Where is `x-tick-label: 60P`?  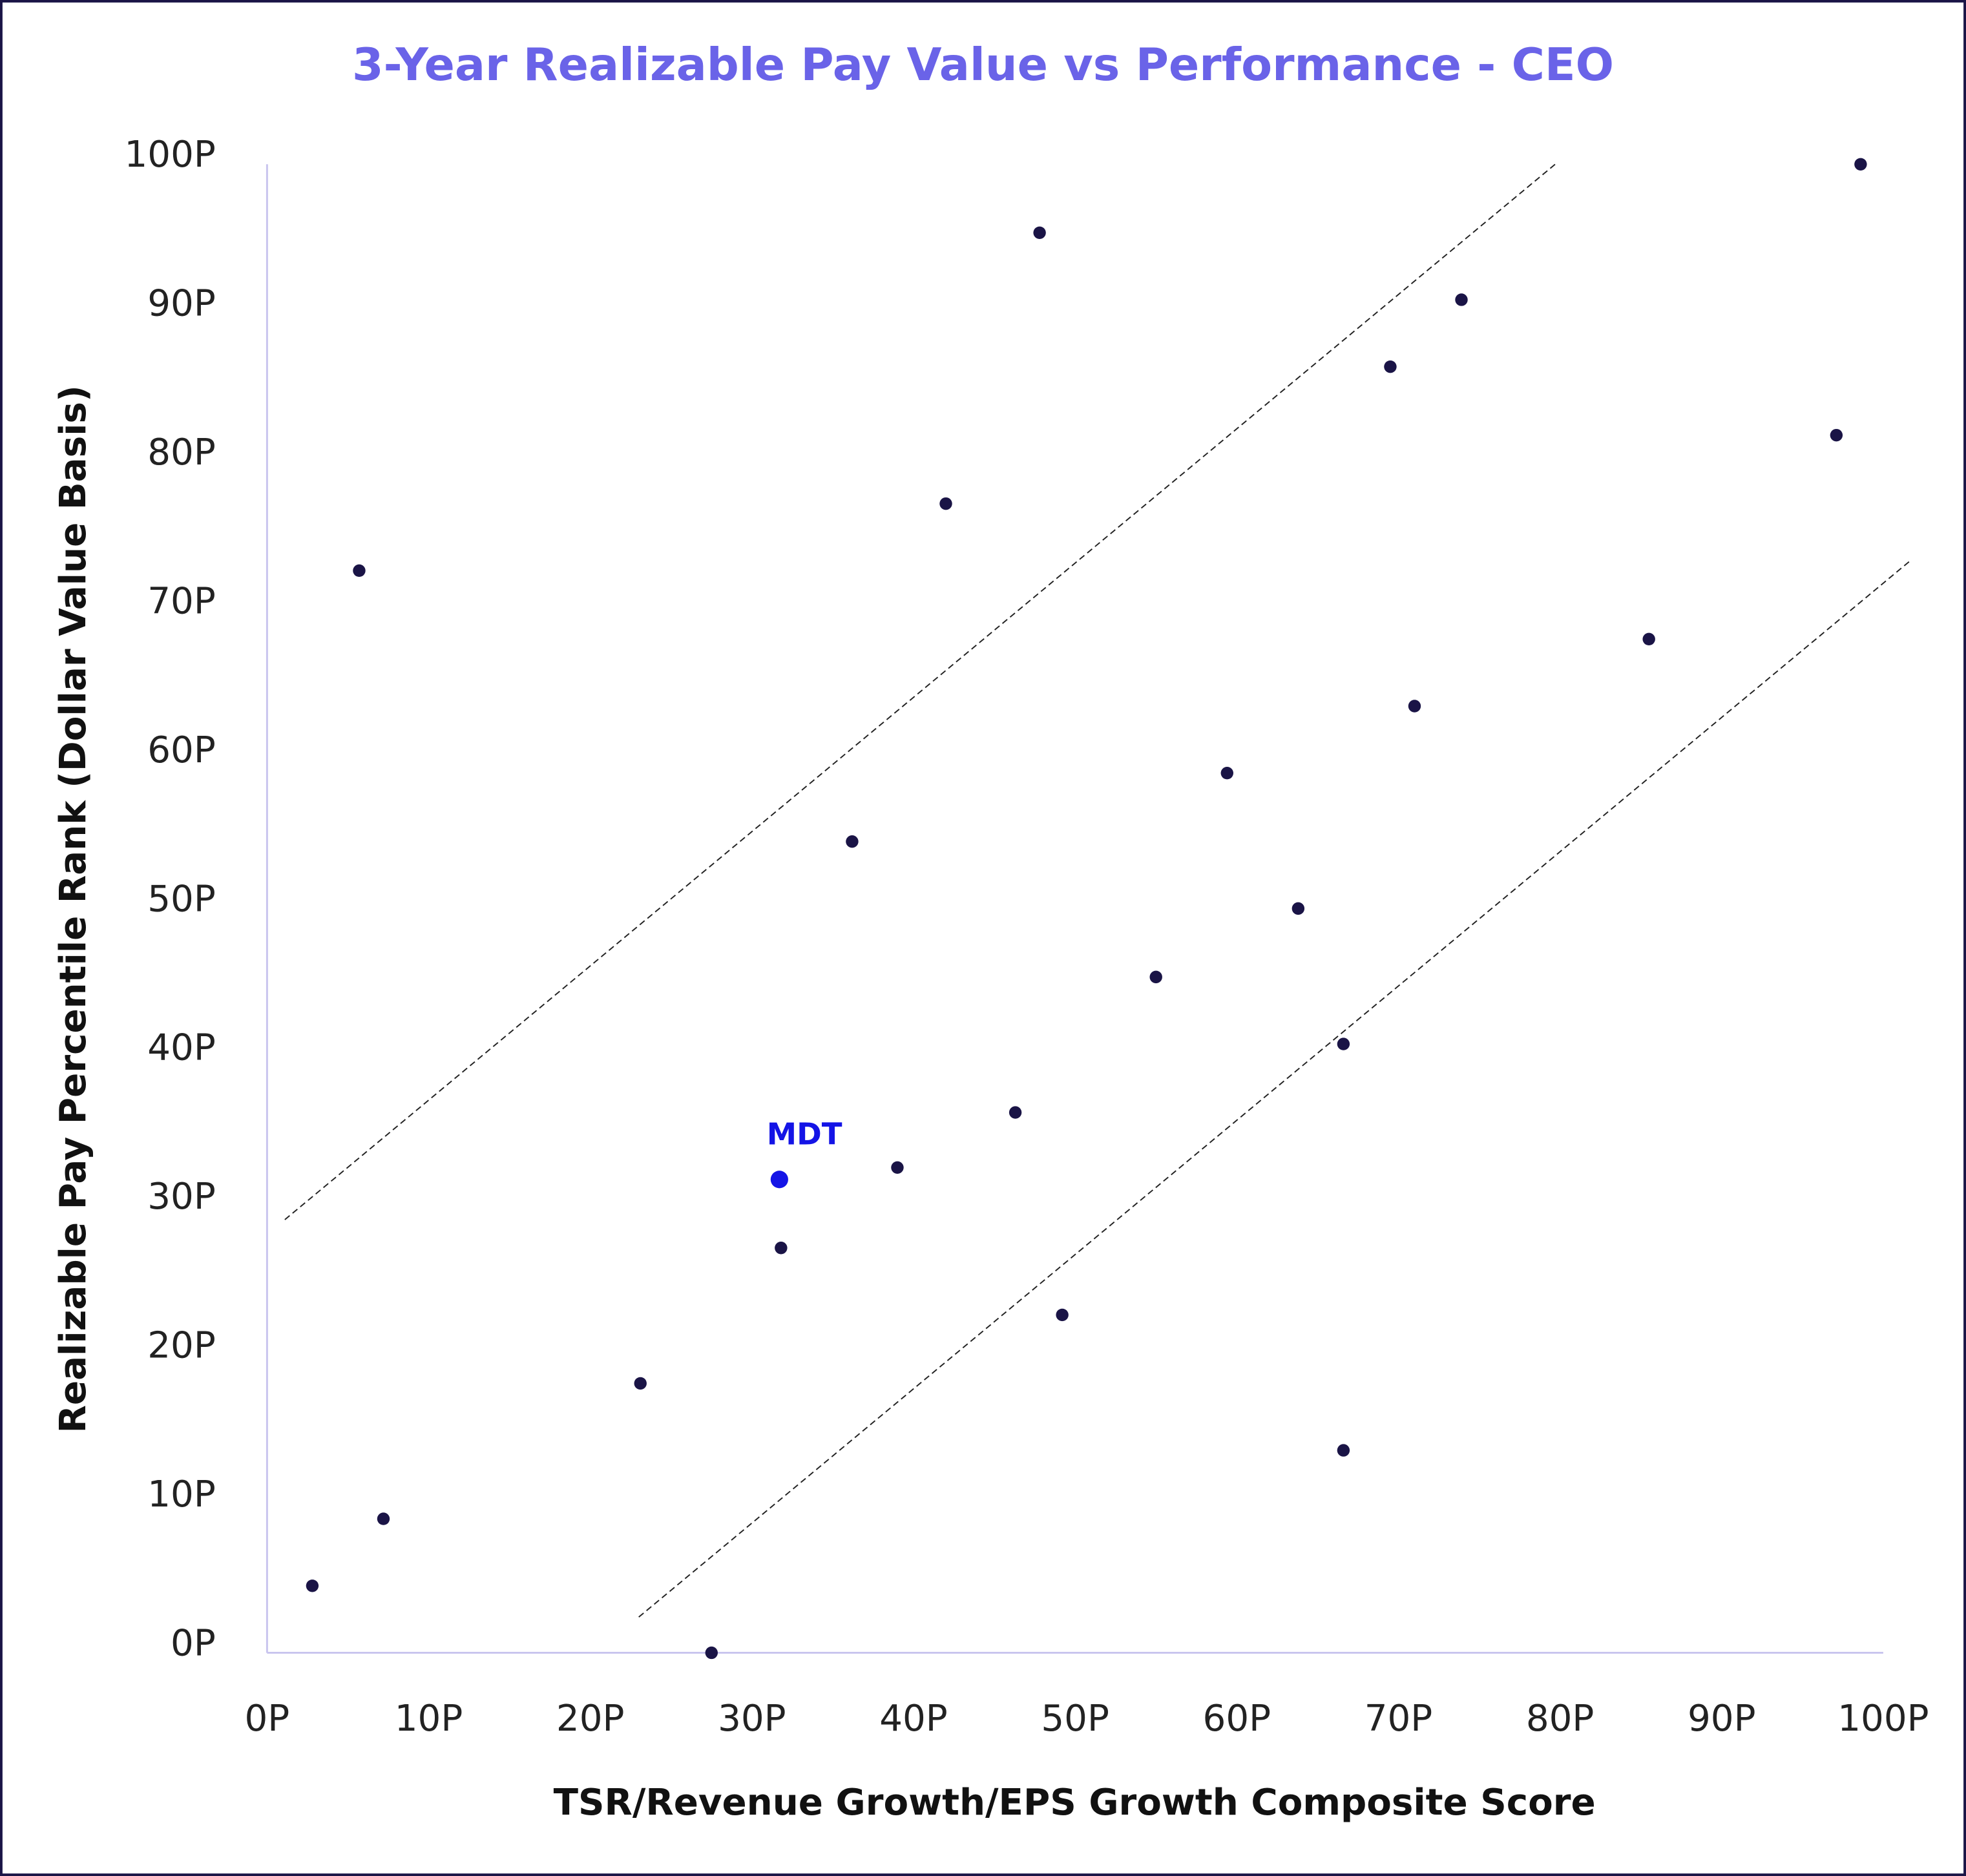 x-tick-label: 60P is located at coordinates (1237, 1719).